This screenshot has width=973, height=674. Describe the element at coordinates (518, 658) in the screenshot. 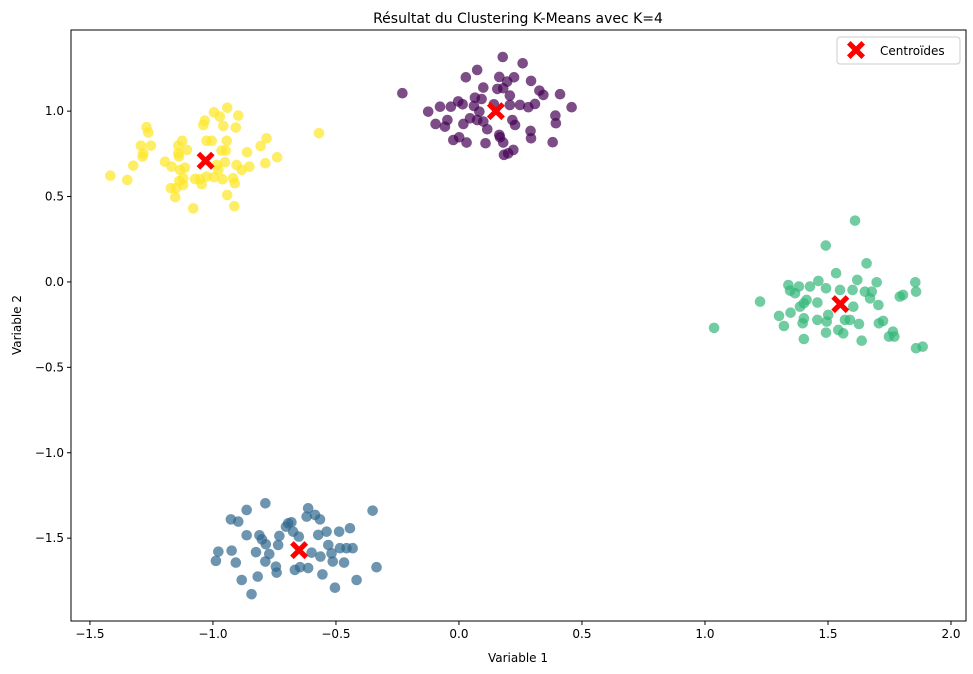

I see `x-axis-label: Variable 1` at that location.